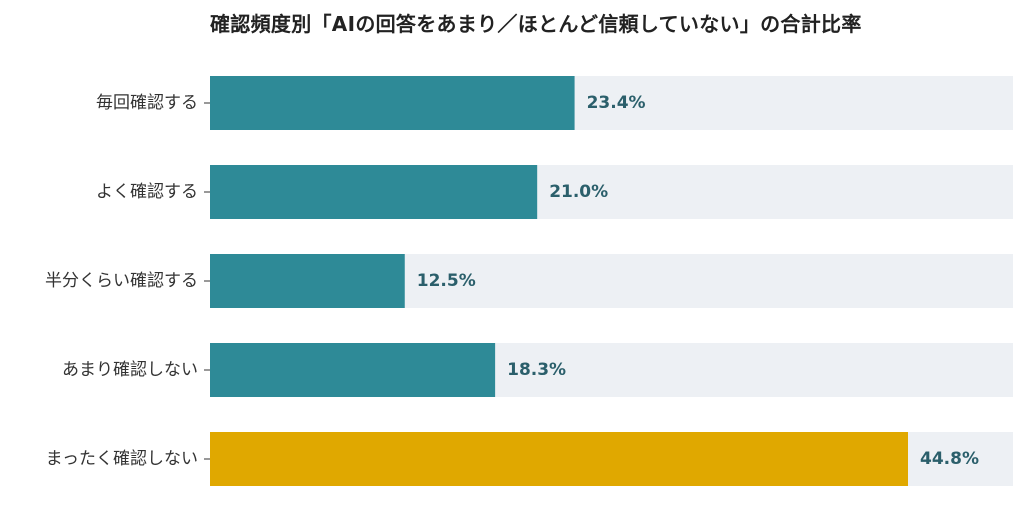  Describe the element at coordinates (130, 370) in the screenshot. I see `category-label: あまり確認しない` at that location.